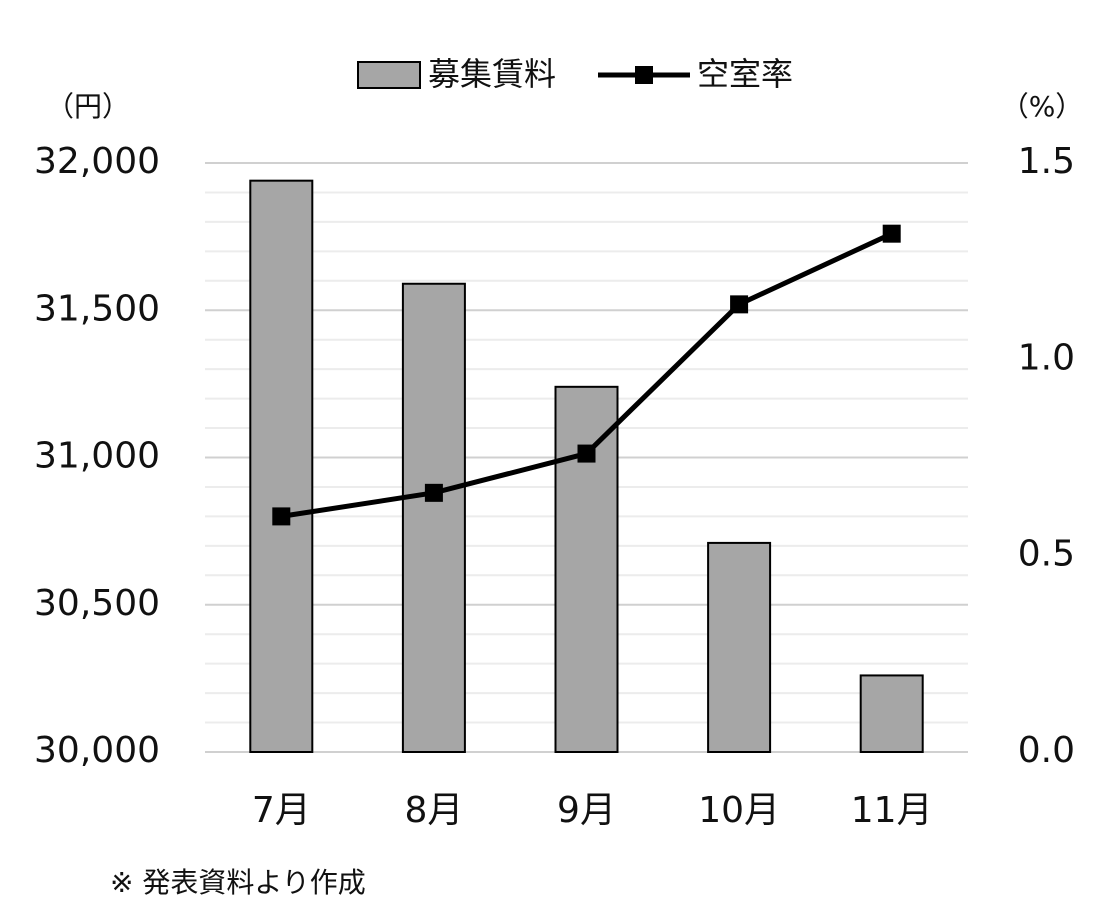  Describe the element at coordinates (97, 161) in the screenshot. I see `y-tick-label: 32,000` at that location.